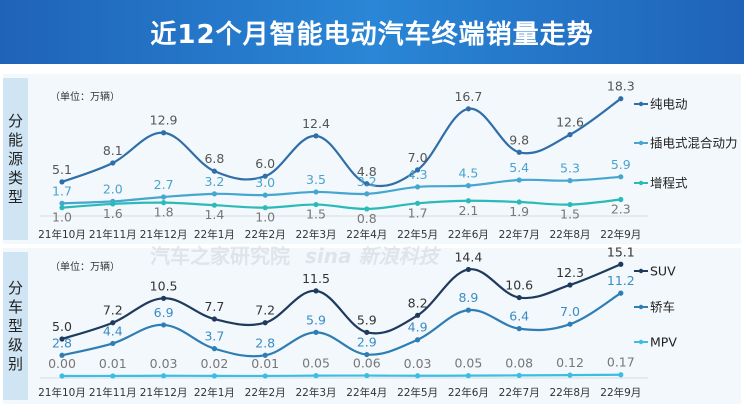 The width and height of the screenshot is (744, 406). I want to click on x-tick-label: 21年12月, so click(164, 234).